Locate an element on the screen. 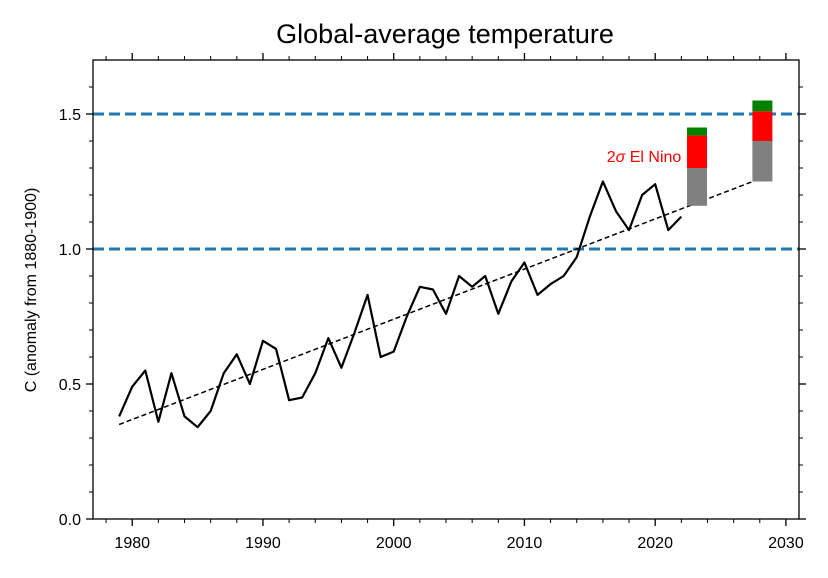 This screenshot has width=828, height=578. stacked-bars is located at coordinates (730, 153).